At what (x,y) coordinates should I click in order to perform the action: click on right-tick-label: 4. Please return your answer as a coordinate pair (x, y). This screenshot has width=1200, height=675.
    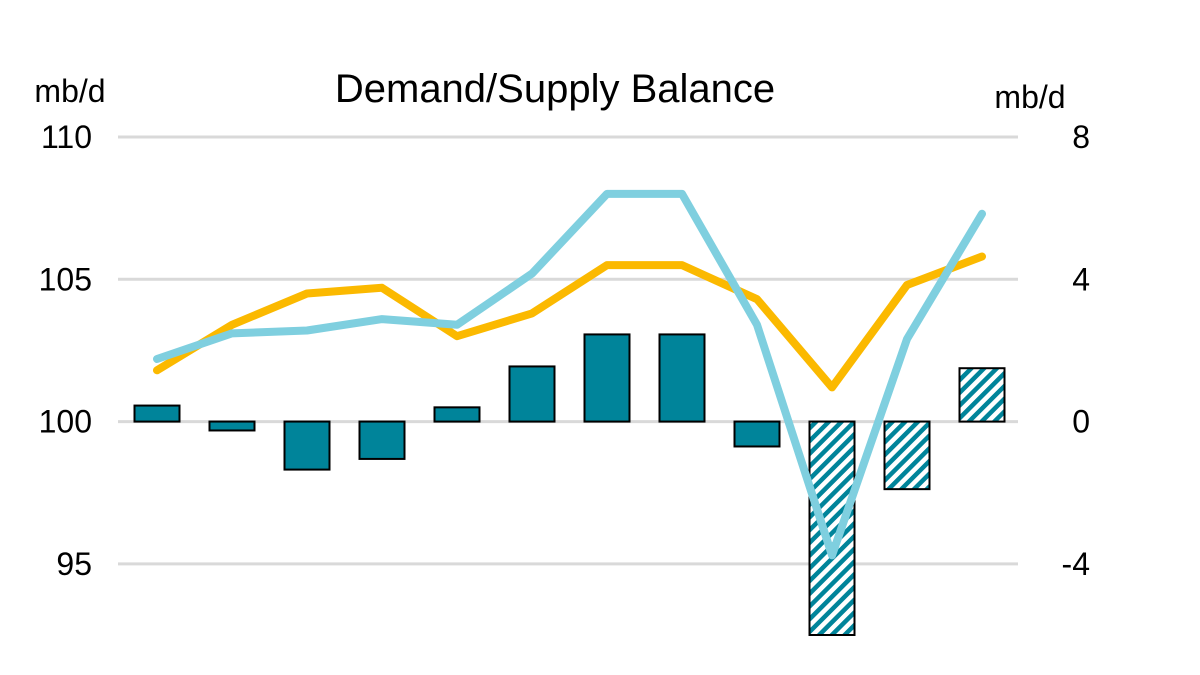
    Looking at the image, I should click on (1081, 279).